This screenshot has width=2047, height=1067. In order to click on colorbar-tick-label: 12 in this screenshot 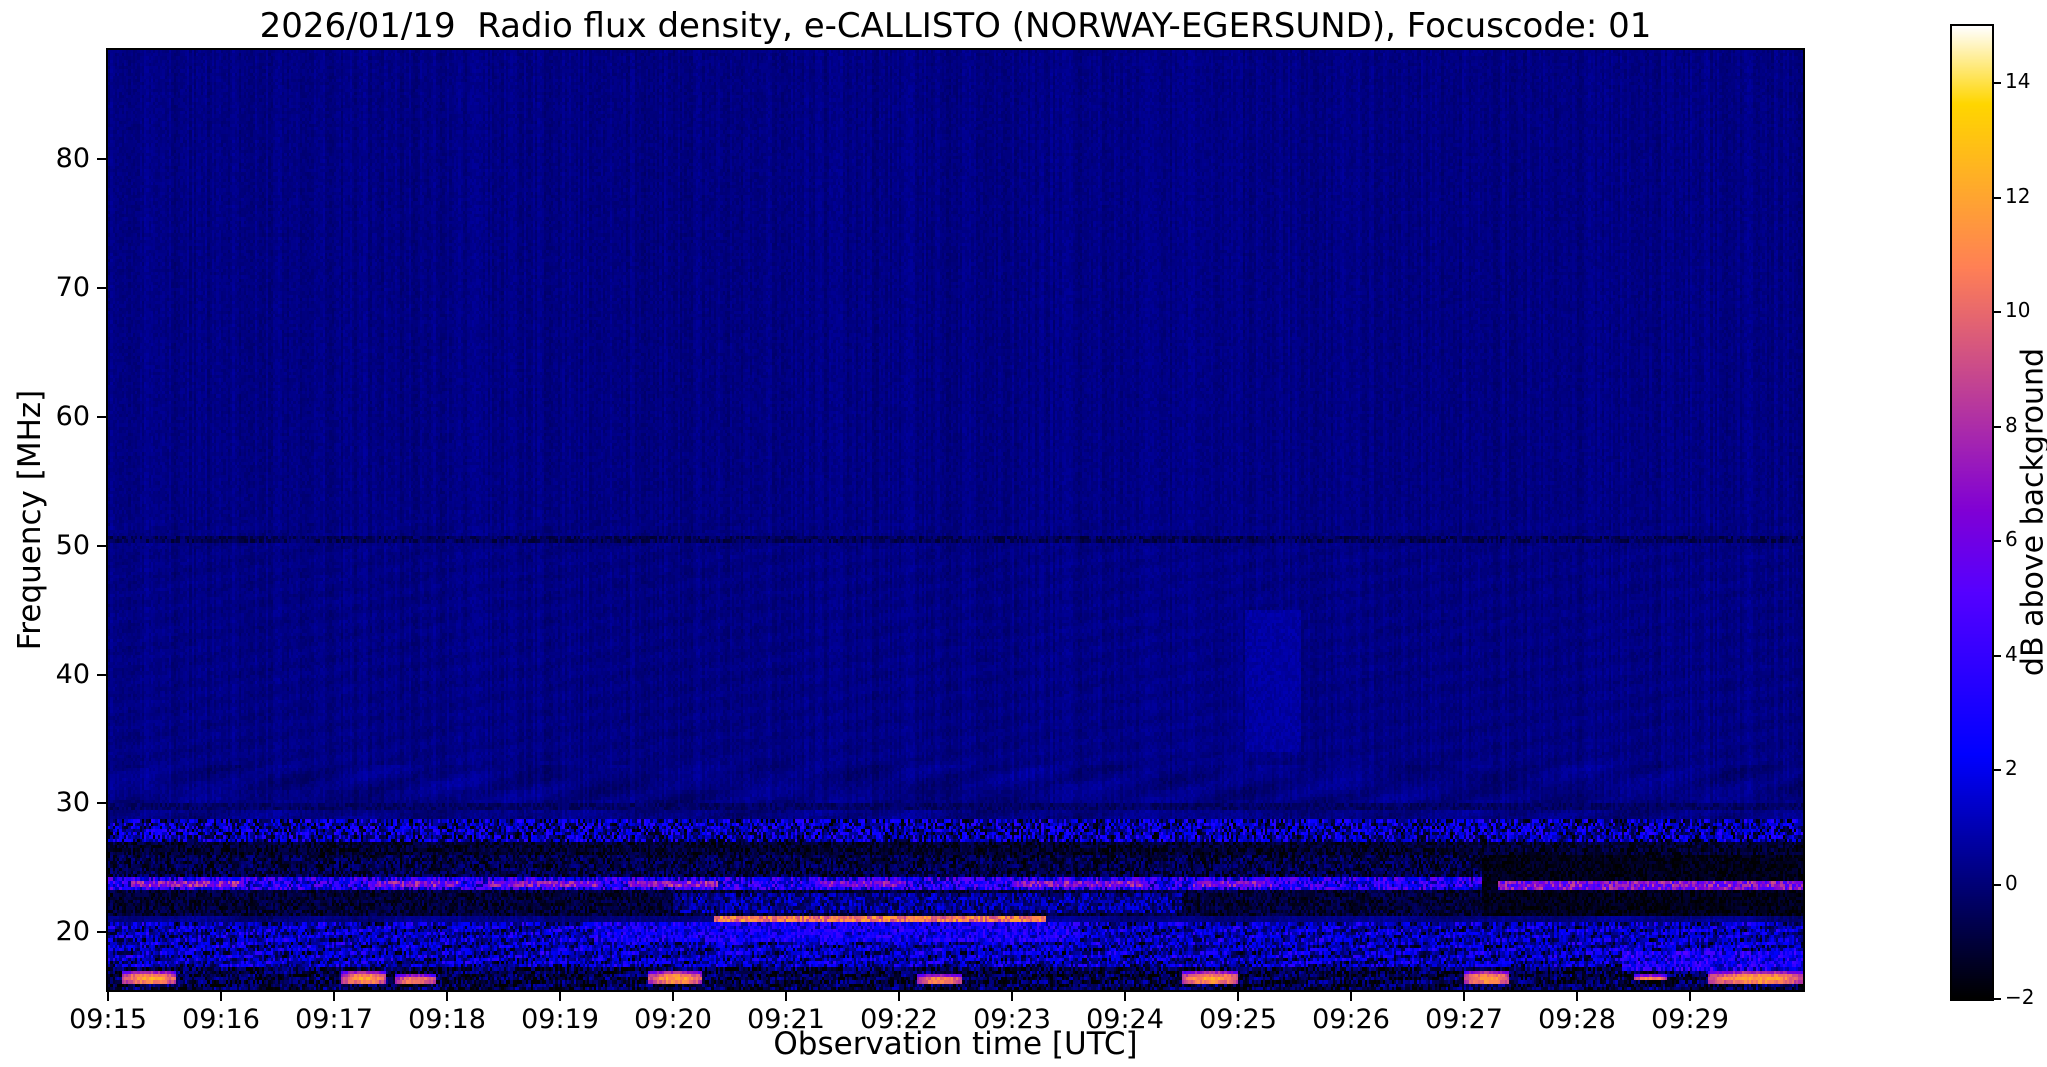, I will do `click(2018, 195)`.